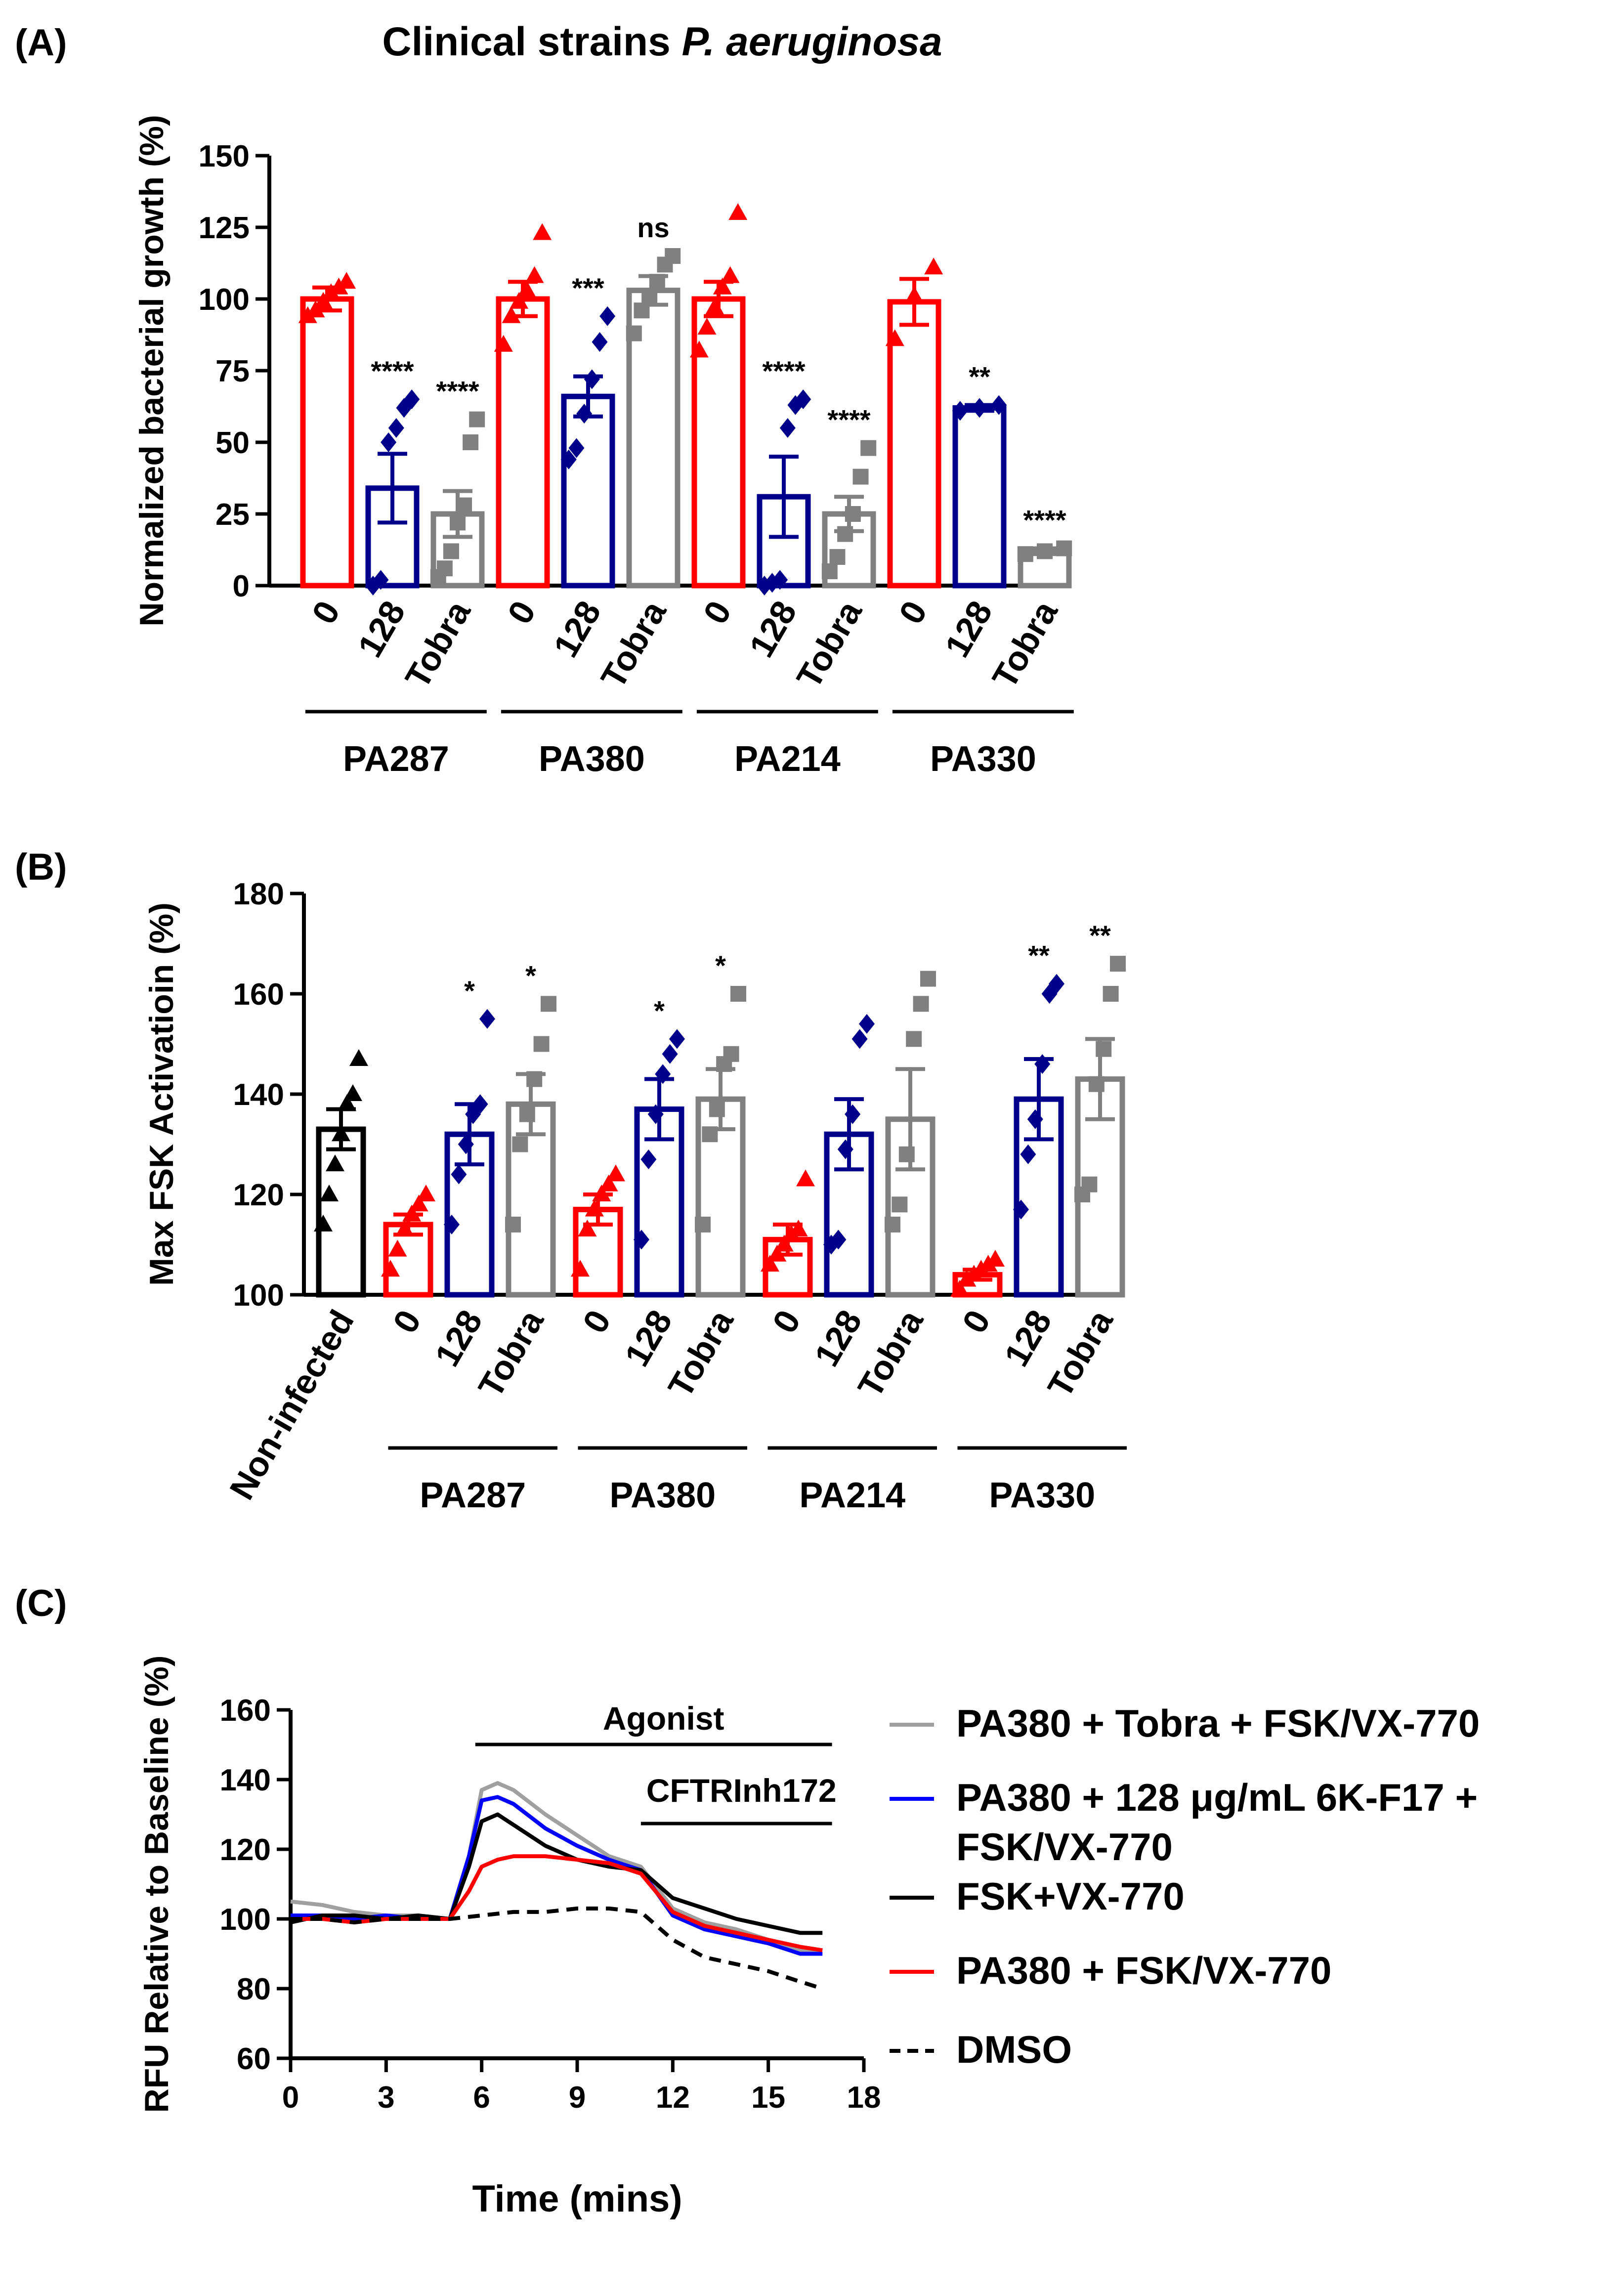 This screenshot has width=1616, height=2296. I want to click on legend-label: PA380 + Tobra + FSK/VX-770, so click(1218, 1723).